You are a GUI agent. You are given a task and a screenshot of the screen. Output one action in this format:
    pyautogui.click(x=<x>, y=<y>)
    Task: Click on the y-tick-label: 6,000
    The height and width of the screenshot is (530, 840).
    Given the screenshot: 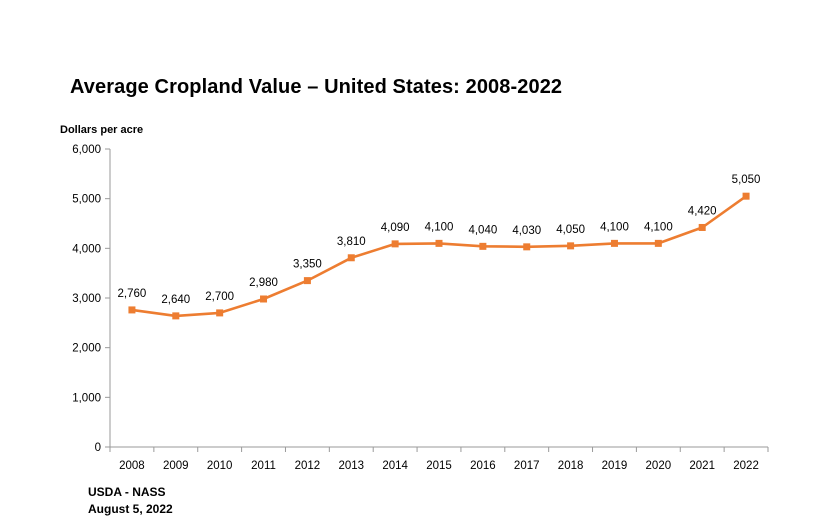 What is the action you would take?
    pyautogui.click(x=86, y=150)
    